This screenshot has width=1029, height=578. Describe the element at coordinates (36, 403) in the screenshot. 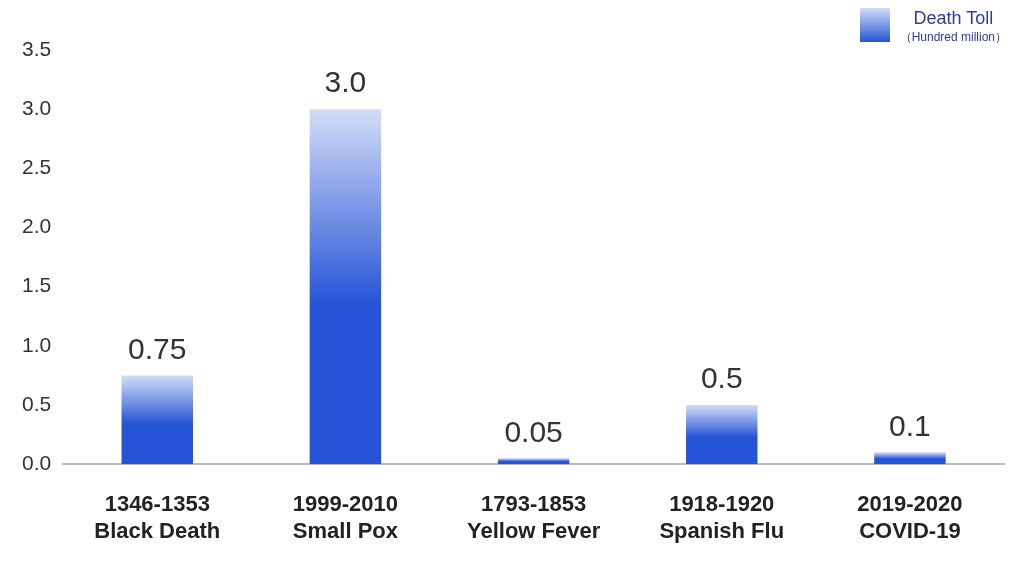

I see `y-tick-label: 0.5` at that location.